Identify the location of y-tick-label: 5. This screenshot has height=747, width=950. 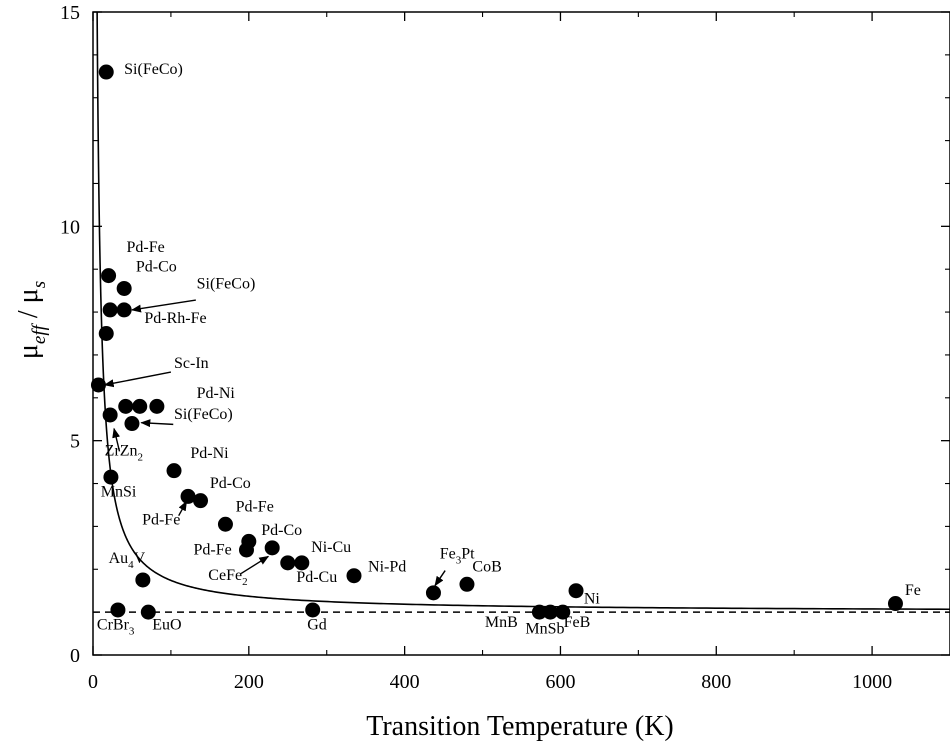
(75, 442).